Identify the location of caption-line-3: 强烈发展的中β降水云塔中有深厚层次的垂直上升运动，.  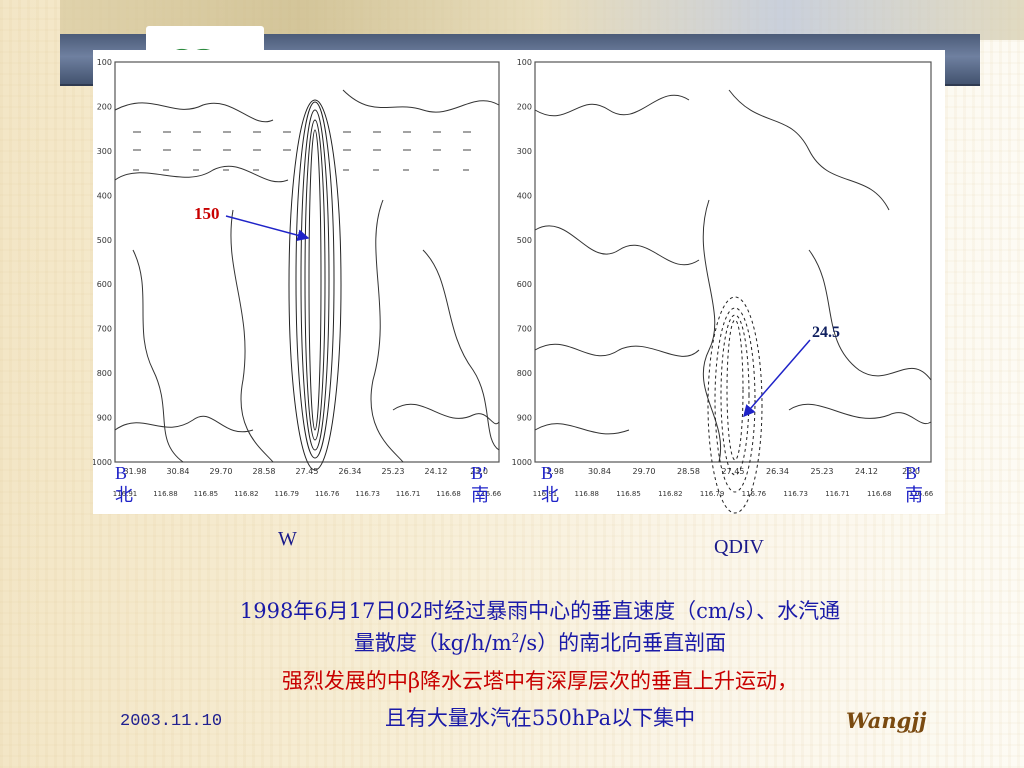
(540, 681).